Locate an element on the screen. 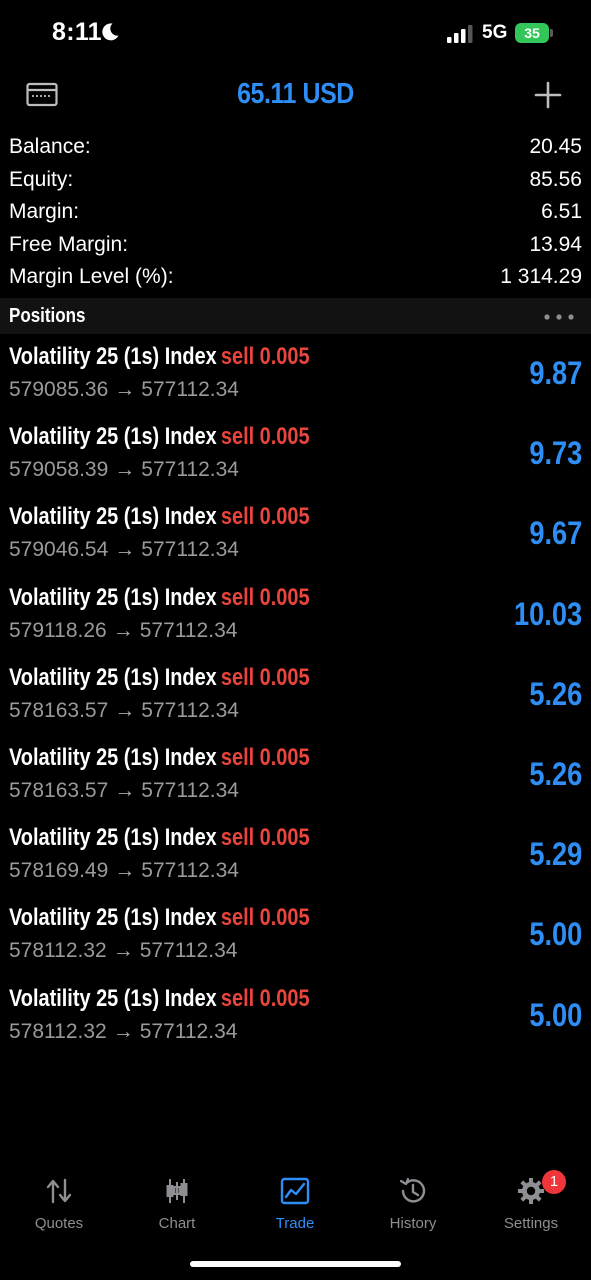  account-total: 65.11 USD is located at coordinates (295, 94).